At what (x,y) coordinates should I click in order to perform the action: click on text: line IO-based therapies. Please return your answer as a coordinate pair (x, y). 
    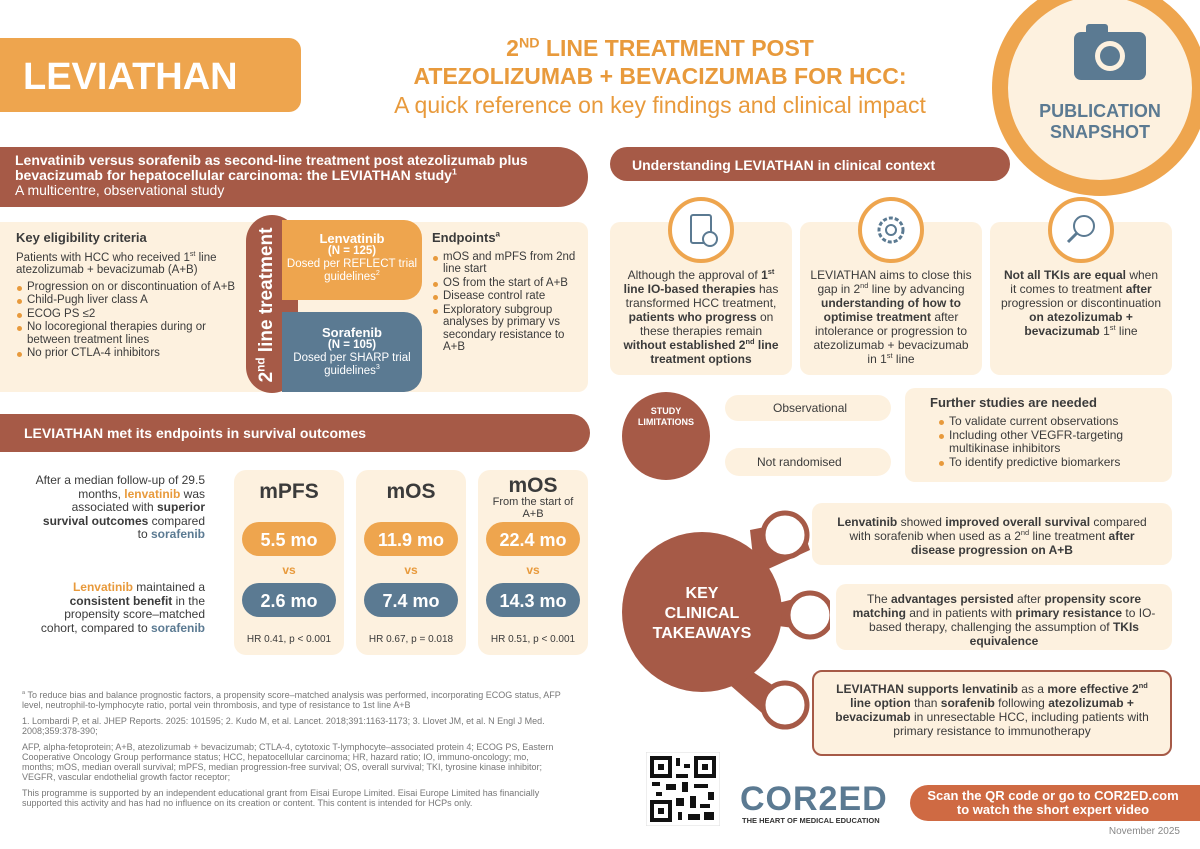
    Looking at the image, I should click on (689, 289).